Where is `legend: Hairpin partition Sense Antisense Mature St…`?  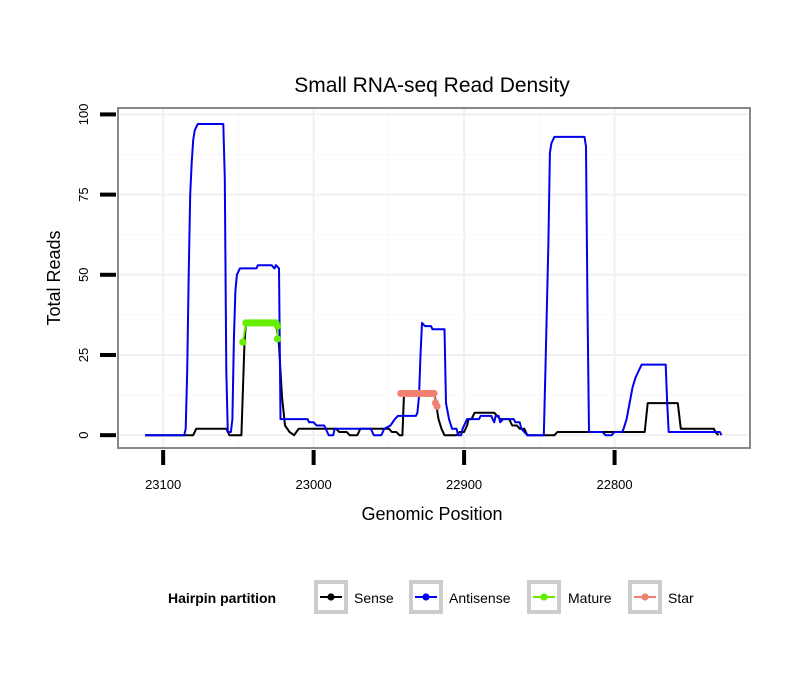 legend: Hairpin partition Sense Antisense Mature St… is located at coordinates (431, 597).